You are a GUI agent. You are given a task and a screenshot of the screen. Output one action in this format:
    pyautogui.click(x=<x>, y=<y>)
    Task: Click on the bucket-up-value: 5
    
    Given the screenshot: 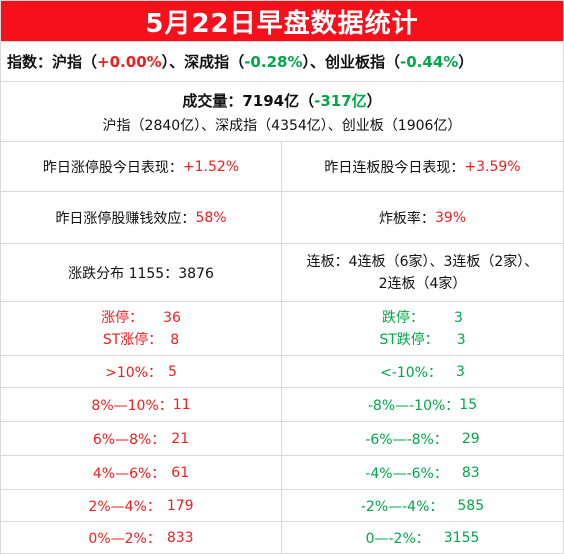 What is the action you would take?
    pyautogui.click(x=172, y=372)
    